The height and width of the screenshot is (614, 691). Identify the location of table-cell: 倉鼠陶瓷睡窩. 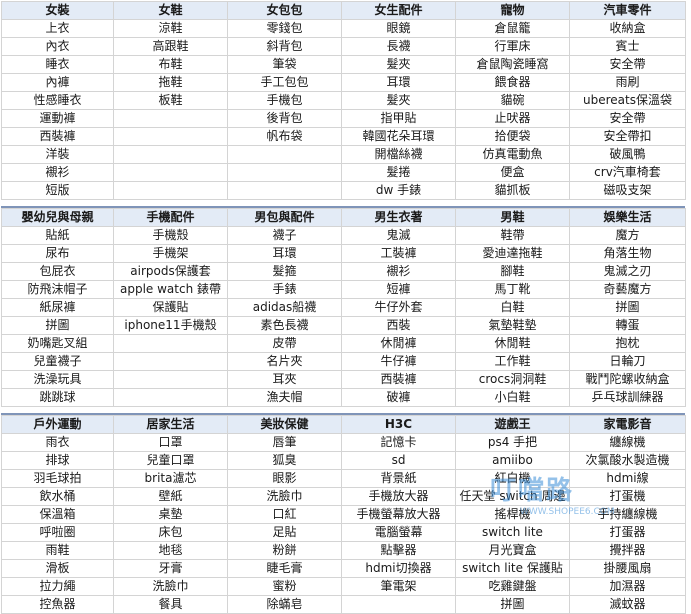
(512, 64).